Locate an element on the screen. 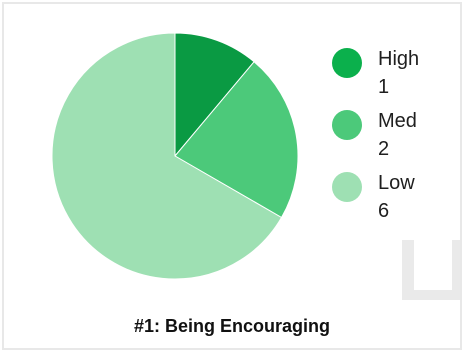 The image size is (464, 352). legend-value-med: 2 is located at coordinates (384, 149).